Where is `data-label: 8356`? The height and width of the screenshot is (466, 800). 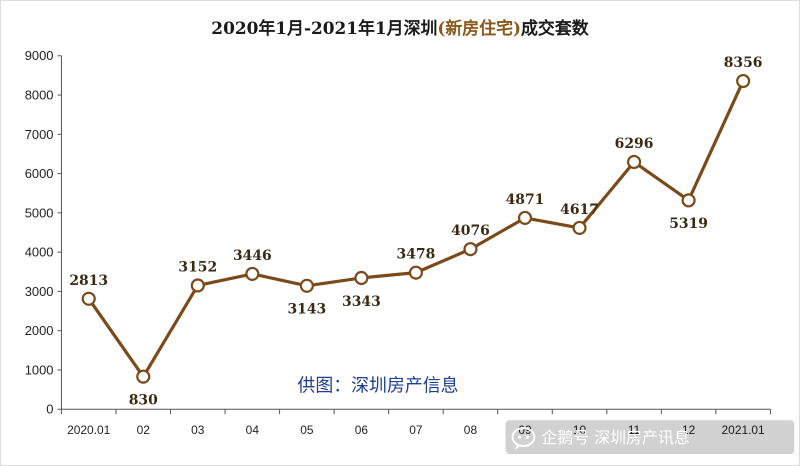 data-label: 8356 is located at coordinates (743, 63).